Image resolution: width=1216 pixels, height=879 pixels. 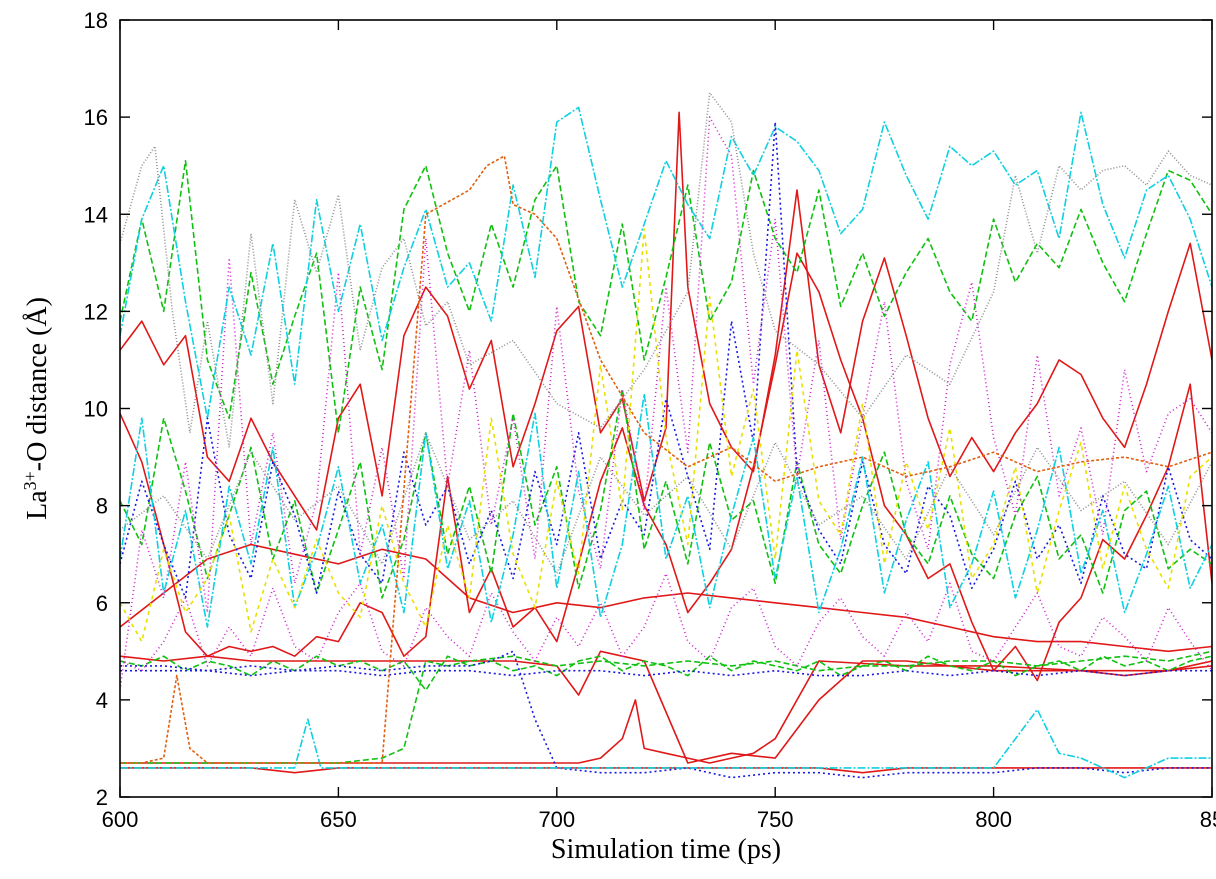 What do you see at coordinates (102, 506) in the screenshot?
I see `y-tick-label-8: 8` at bounding box center [102, 506].